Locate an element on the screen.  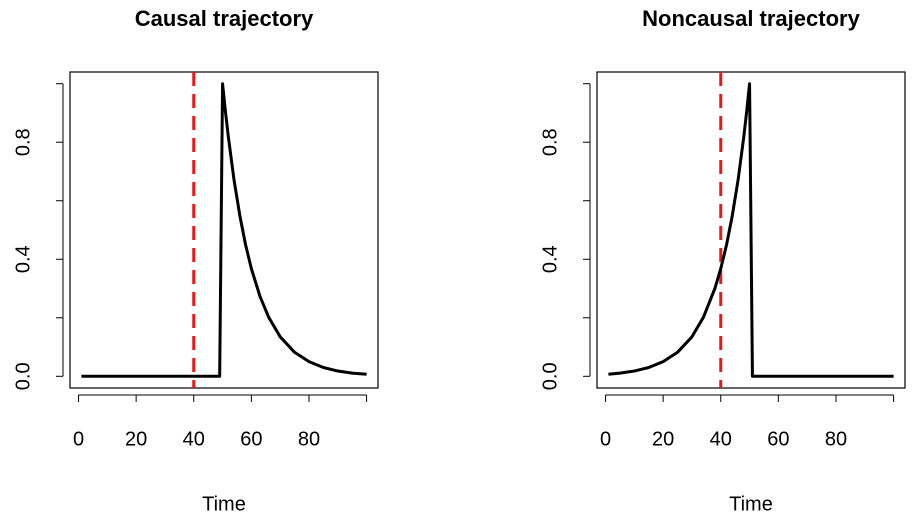
chart-title: Causal trajectory is located at coordinates (224, 18).